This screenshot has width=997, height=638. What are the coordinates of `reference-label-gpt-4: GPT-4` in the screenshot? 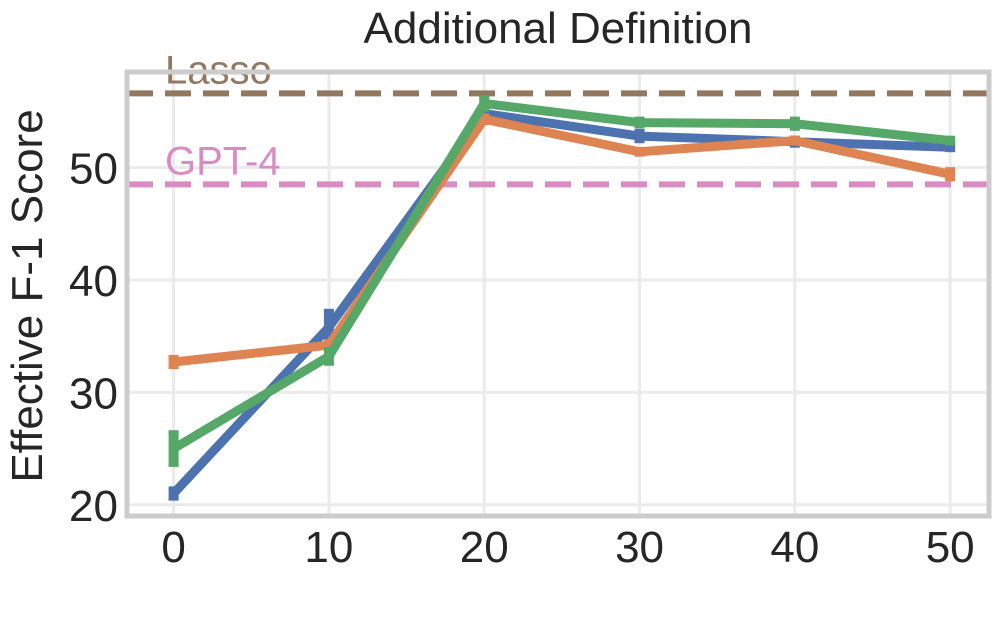 It's located at (223, 161).